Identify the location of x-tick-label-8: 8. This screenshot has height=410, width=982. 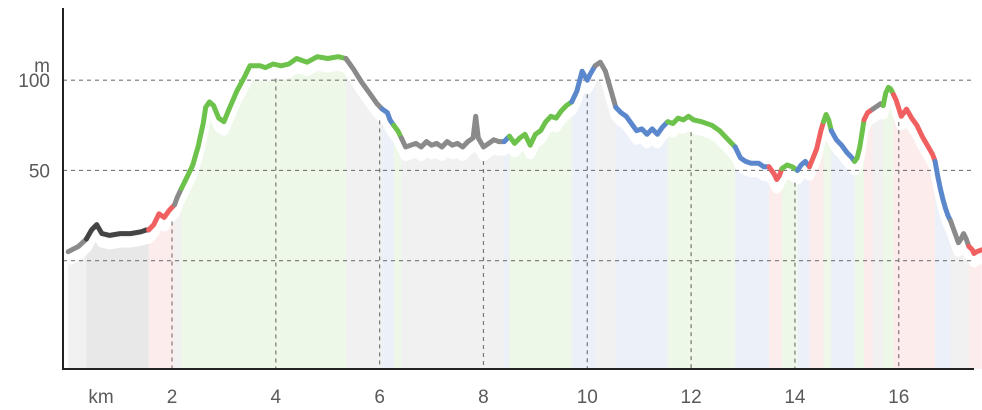
(483, 397).